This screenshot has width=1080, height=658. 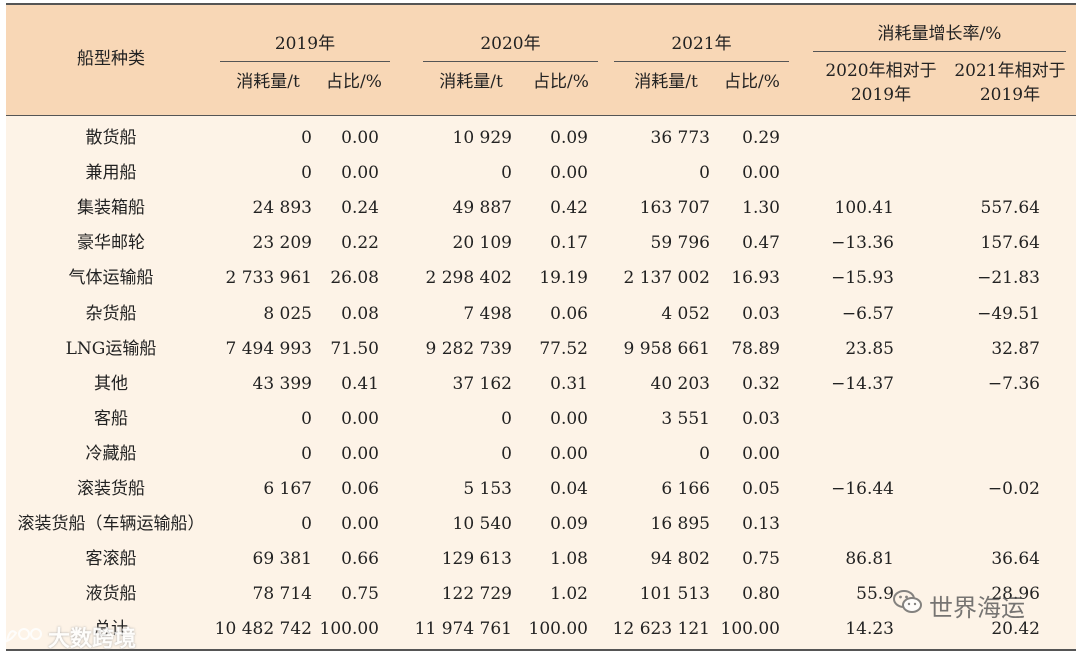 I want to click on cell-share-2021: 0.03, so click(x=761, y=418).